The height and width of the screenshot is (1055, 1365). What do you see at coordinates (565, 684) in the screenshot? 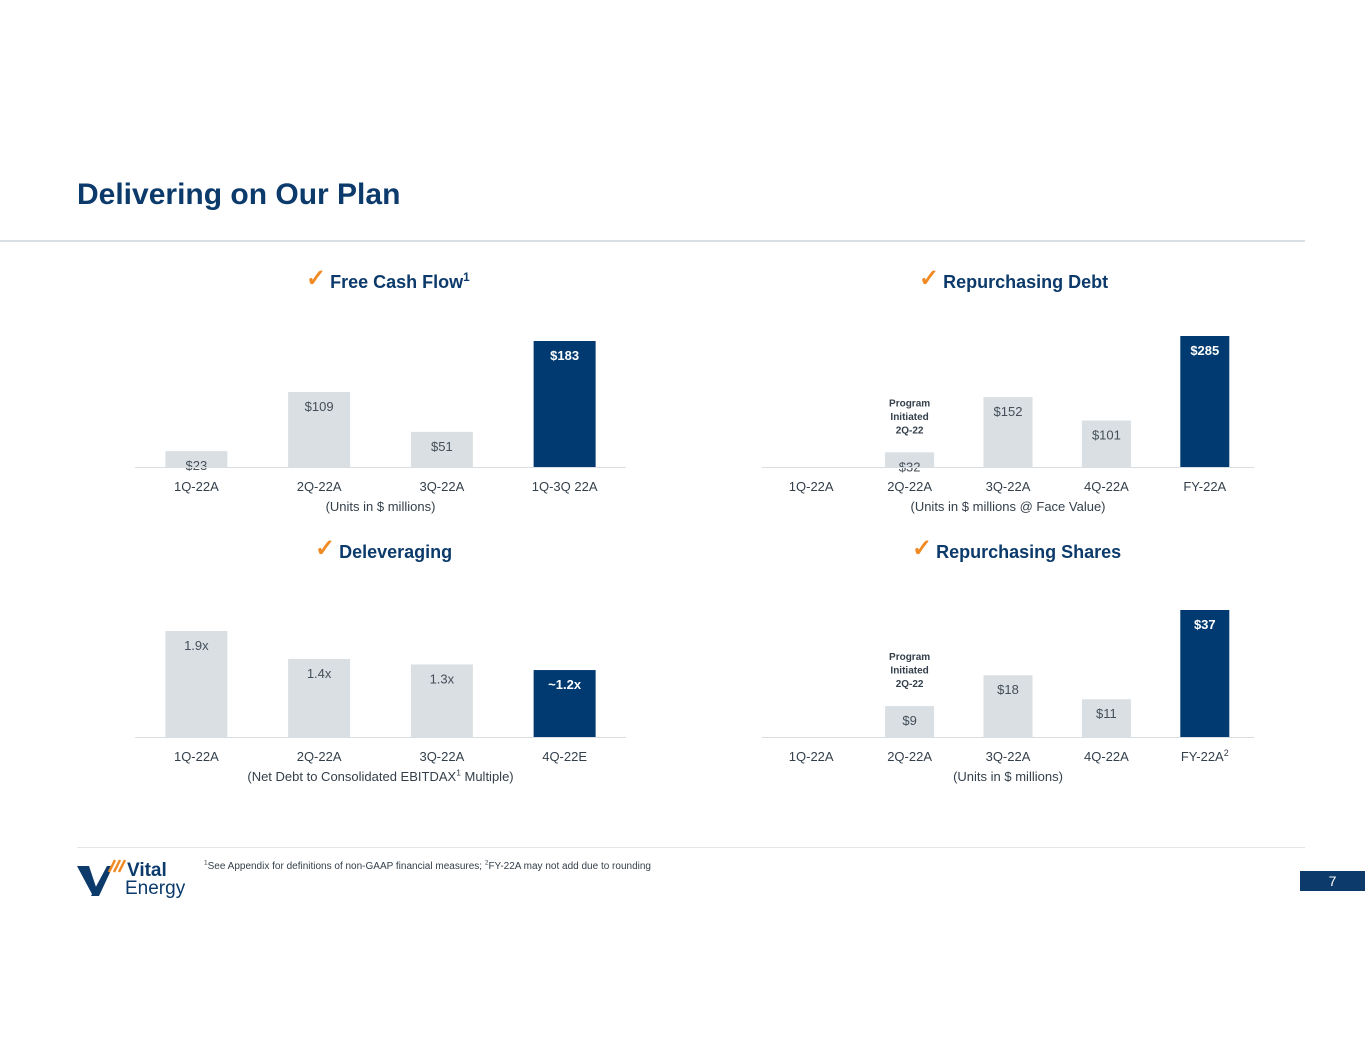
I see `data-label: ~1.2x` at bounding box center [565, 684].